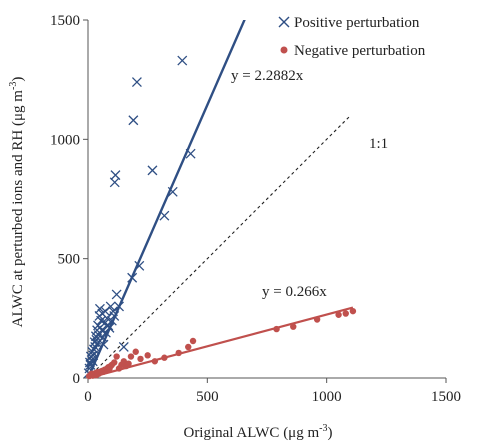 The width and height of the screenshot is (477, 444). I want to click on y-tick-label: 0, so click(77, 379).